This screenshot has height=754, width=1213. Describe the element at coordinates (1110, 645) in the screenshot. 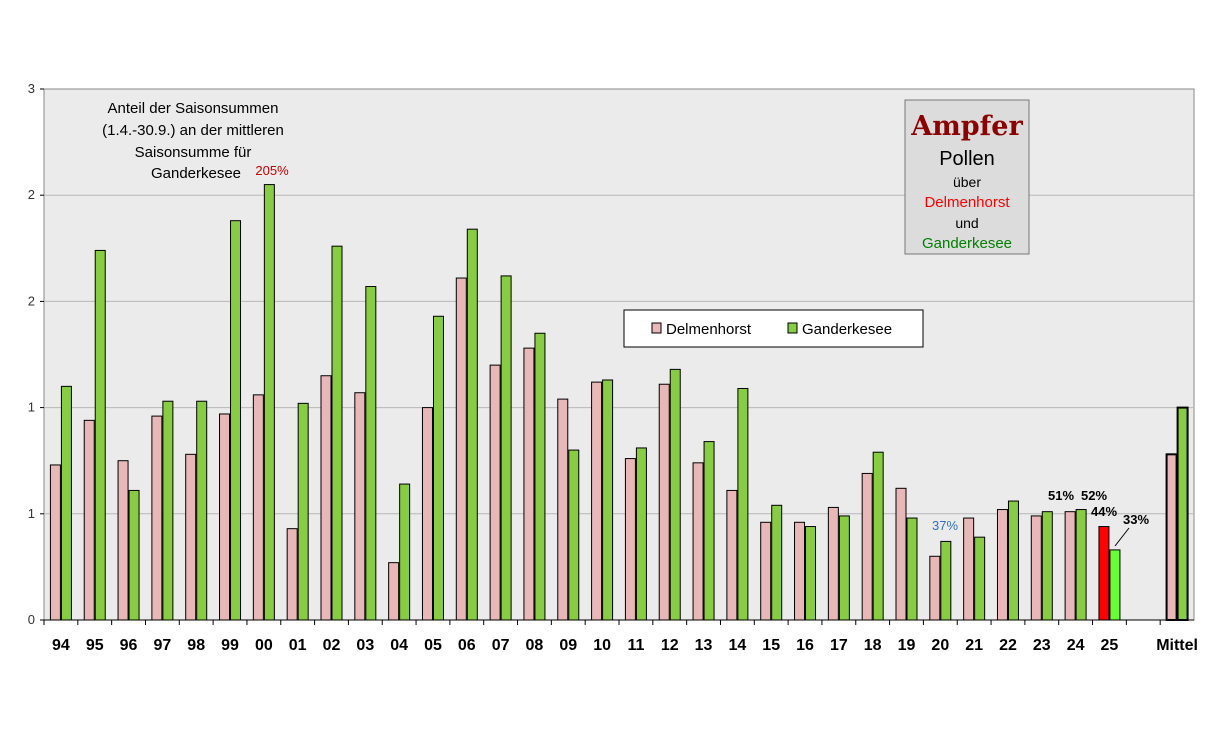

I see `x-tick-label: 25` at that location.